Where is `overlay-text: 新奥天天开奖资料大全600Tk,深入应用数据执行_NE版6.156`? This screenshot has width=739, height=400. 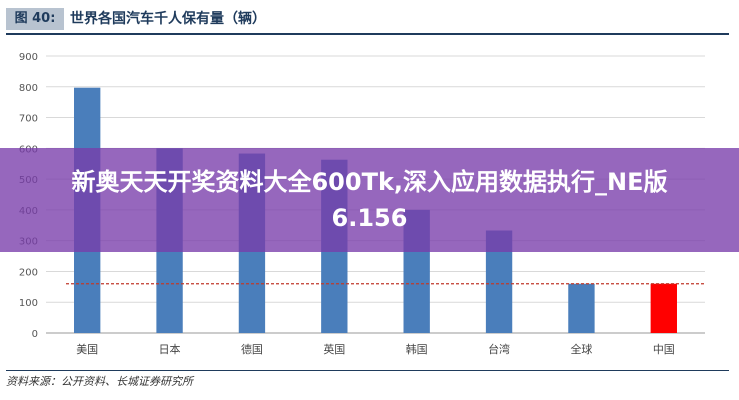
overlay-text: 新奥天天开奖资料大全600Tk,深入应用数据执行_NE版6.156 is located at coordinates (369, 200).